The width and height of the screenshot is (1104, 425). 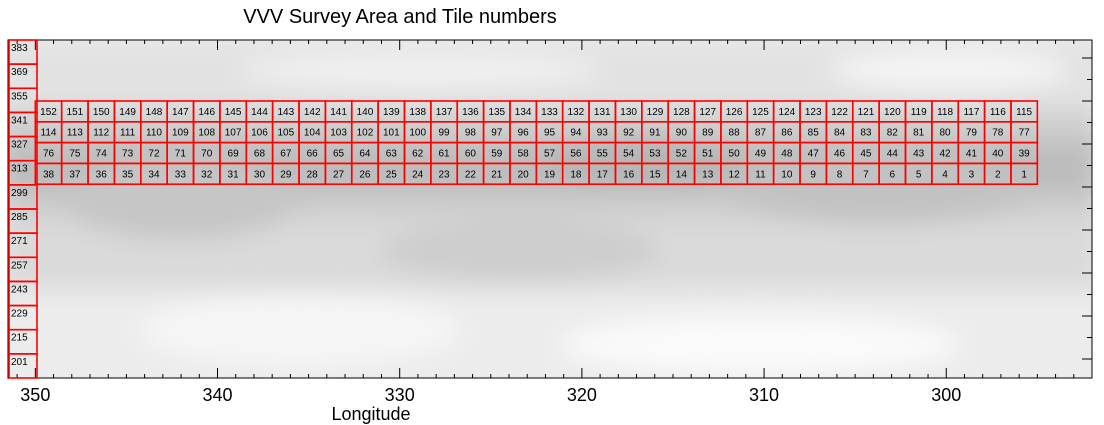 What do you see at coordinates (338, 112) in the screenshot?
I see `tile-label: 141` at bounding box center [338, 112].